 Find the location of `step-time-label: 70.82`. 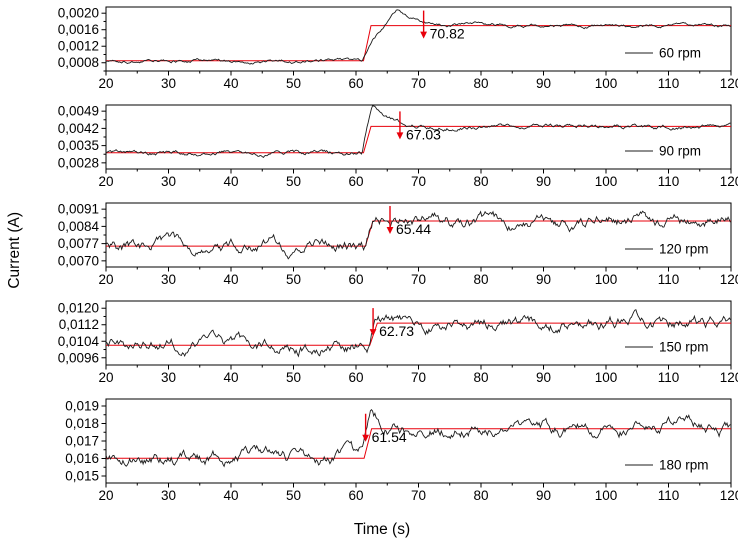

step-time-label: 70.82 is located at coordinates (447, 34).